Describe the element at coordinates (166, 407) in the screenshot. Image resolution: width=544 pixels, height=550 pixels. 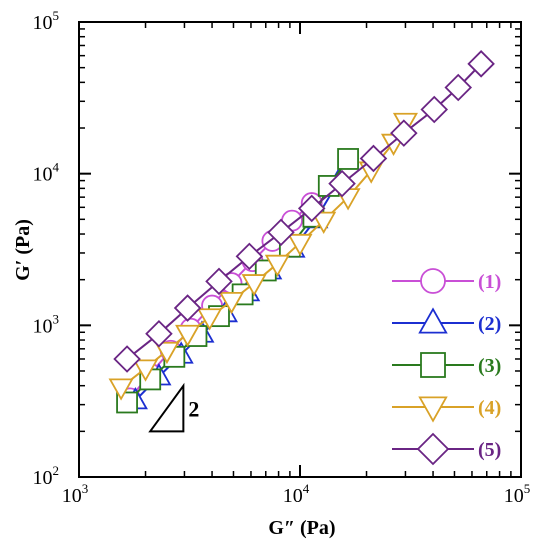
I see `slope-triangle` at that location.